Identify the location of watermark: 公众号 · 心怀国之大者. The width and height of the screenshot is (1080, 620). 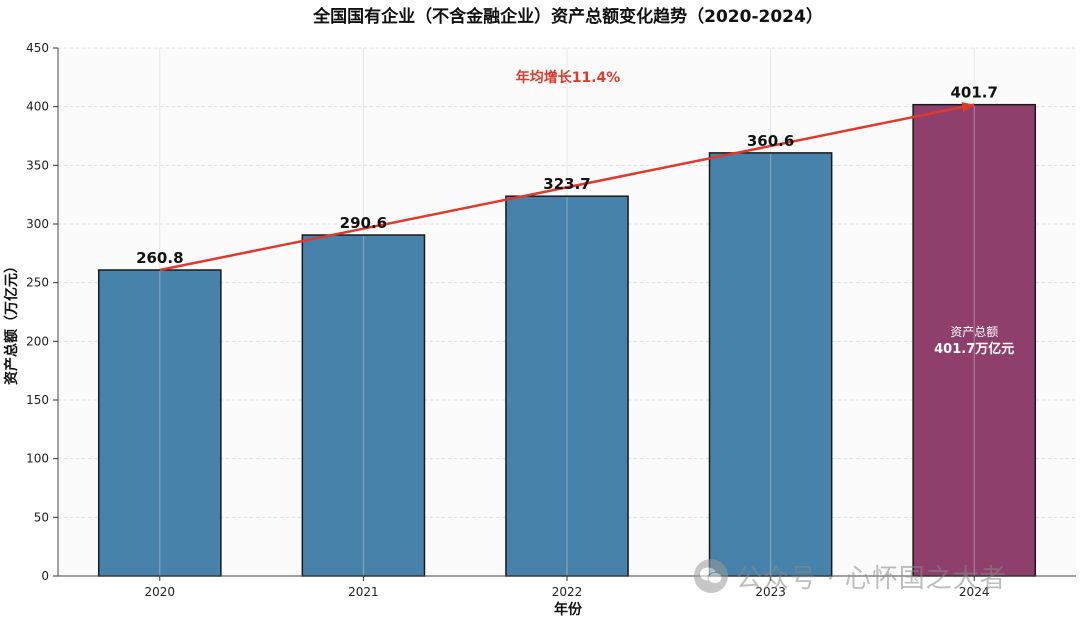
(850, 576).